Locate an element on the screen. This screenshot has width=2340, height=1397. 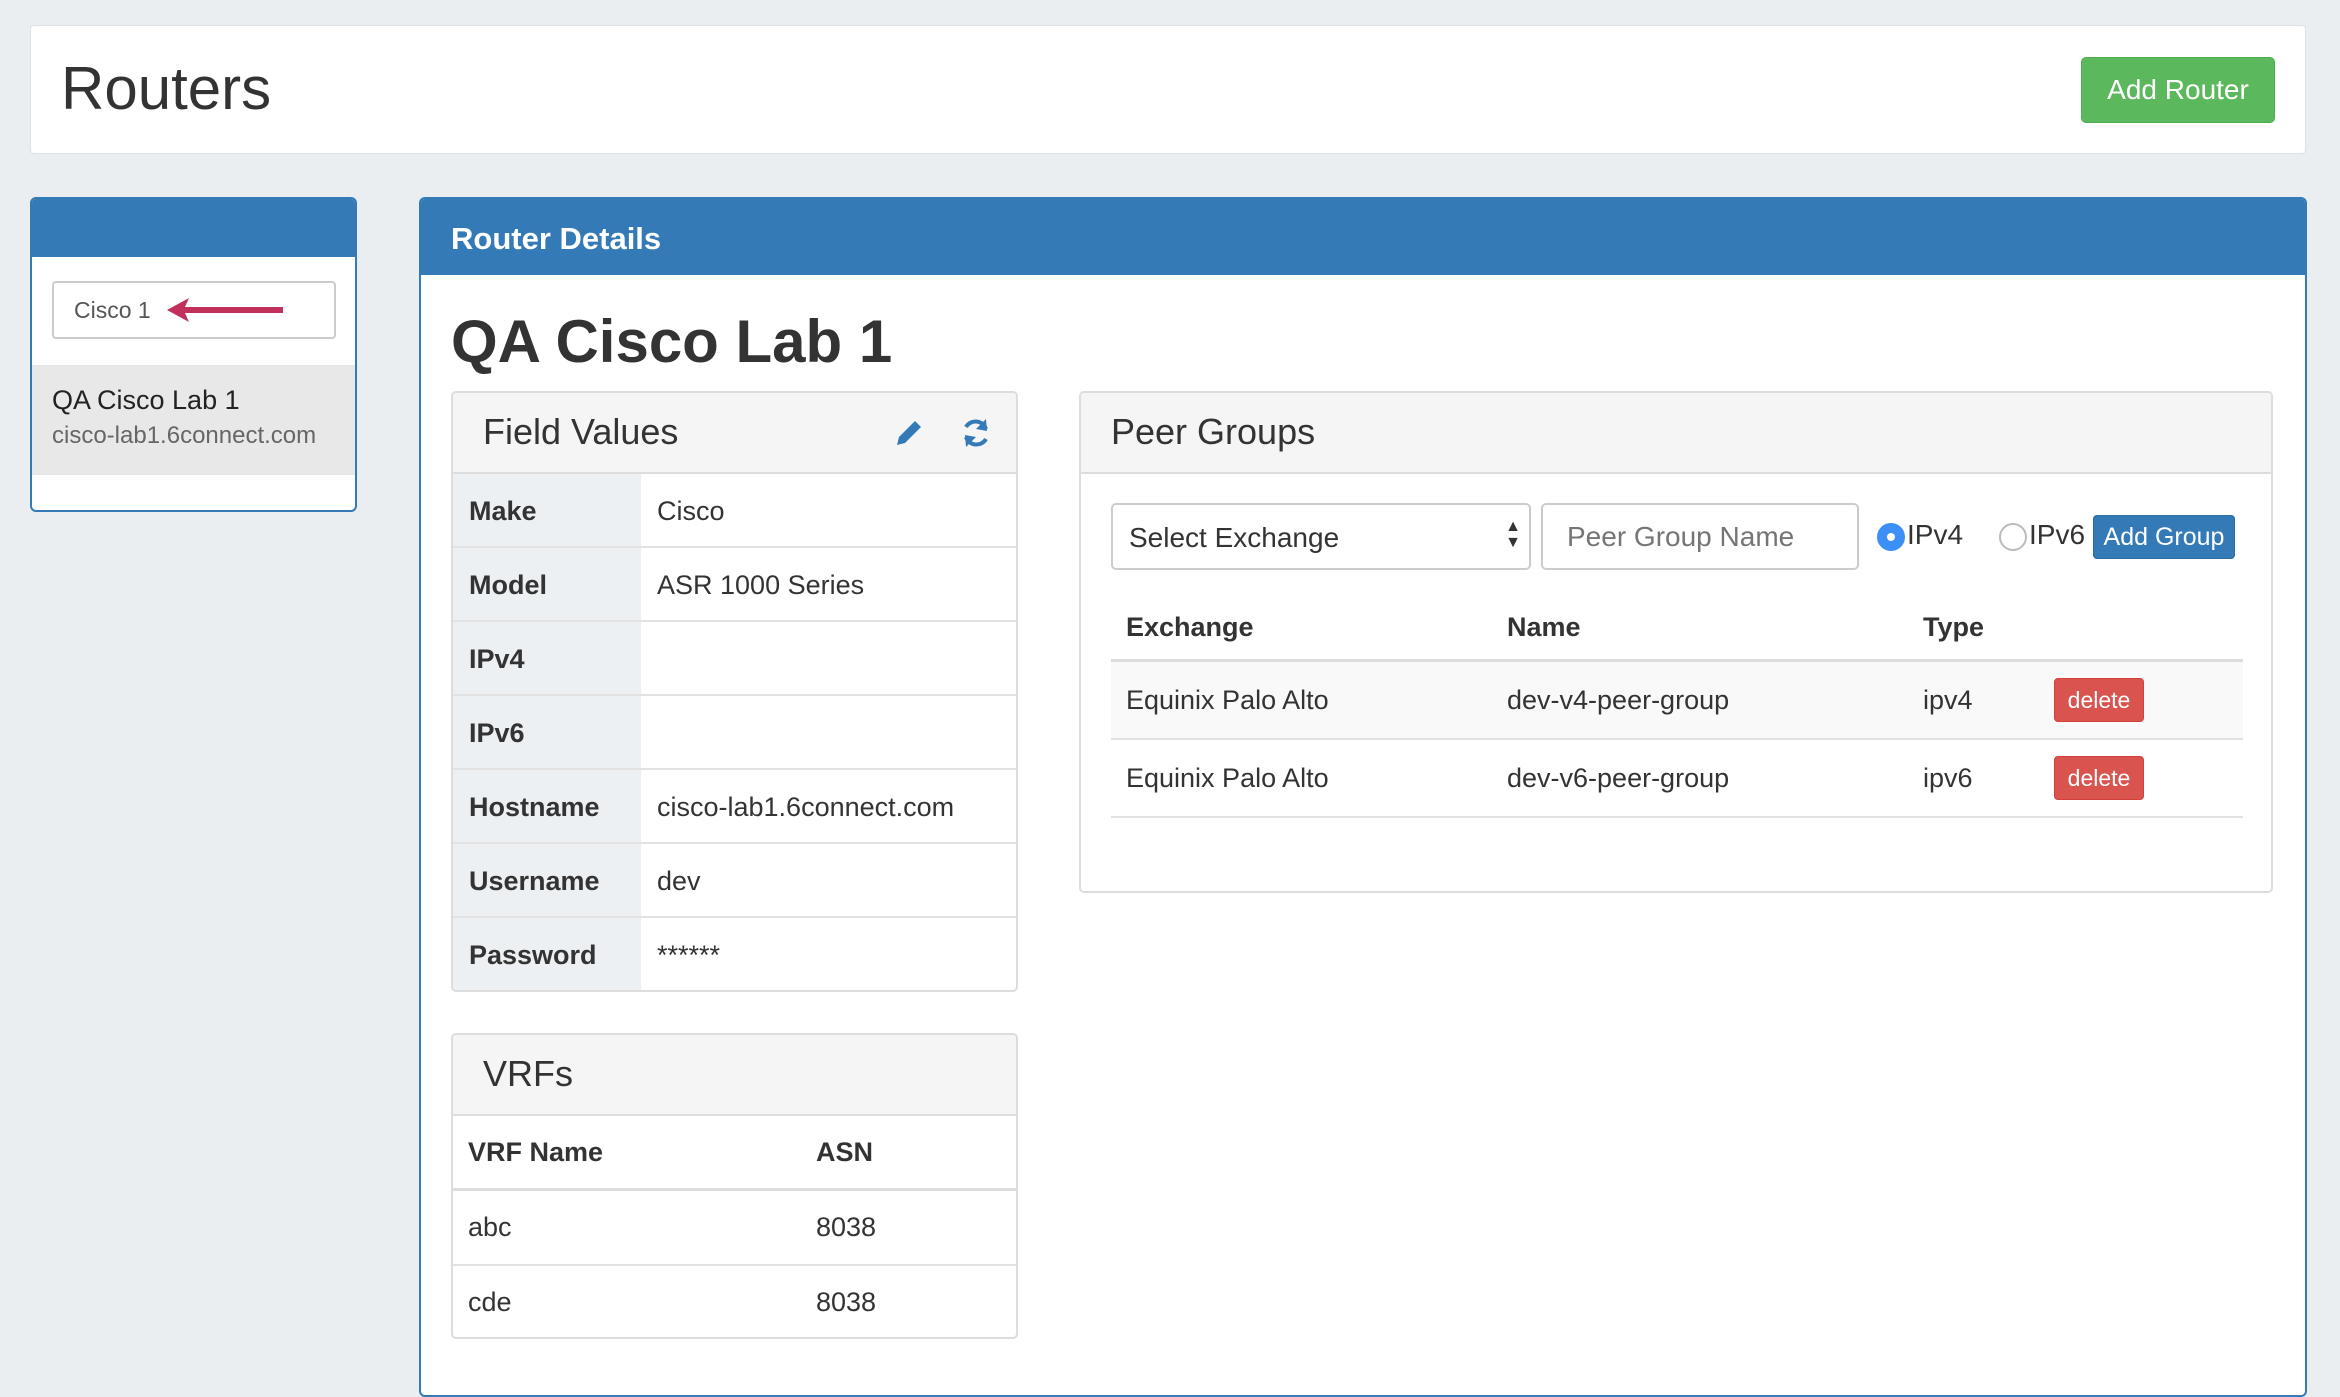
arrow-left-icon is located at coordinates (224, 310).